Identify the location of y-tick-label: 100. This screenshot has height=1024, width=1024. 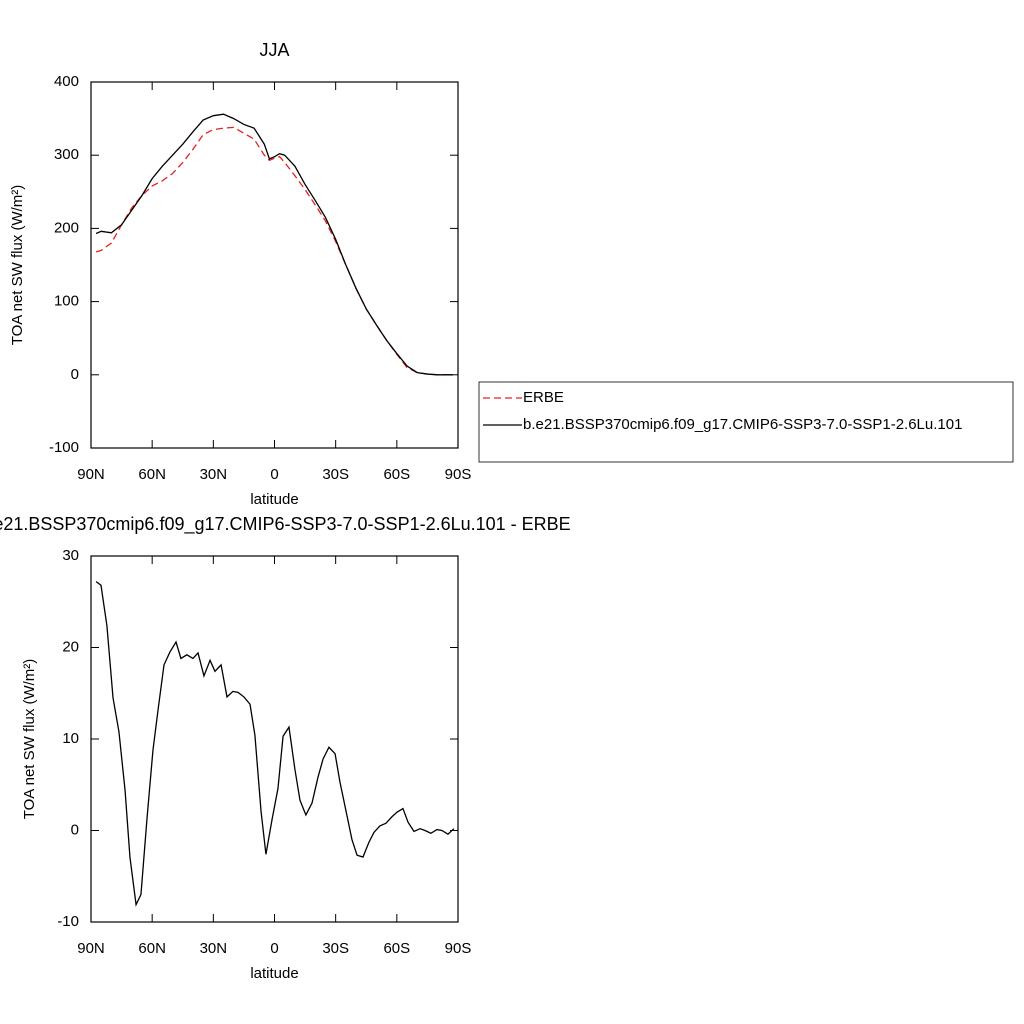
(66, 301).